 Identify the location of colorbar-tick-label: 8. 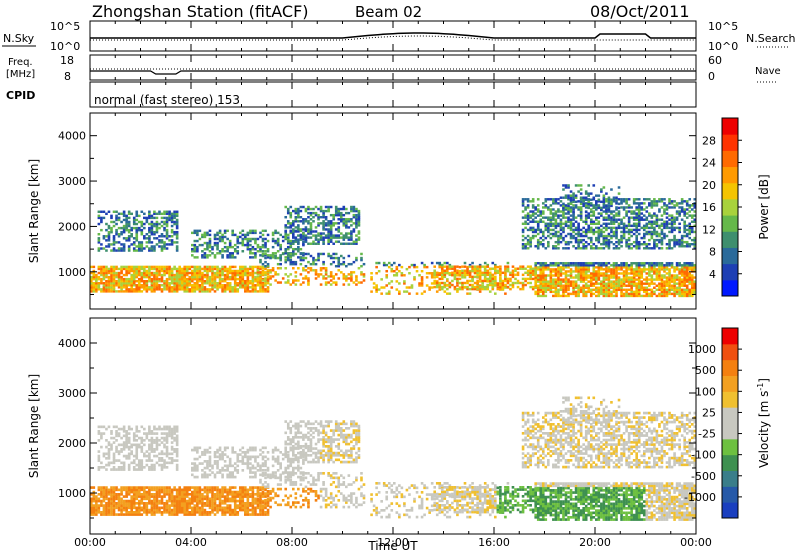
(712, 252).